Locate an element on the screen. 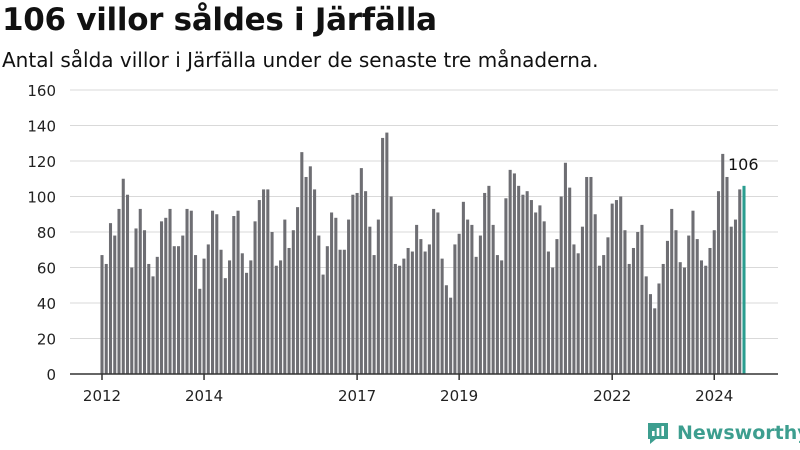  y-tick-label: 0 is located at coordinates (51, 375).